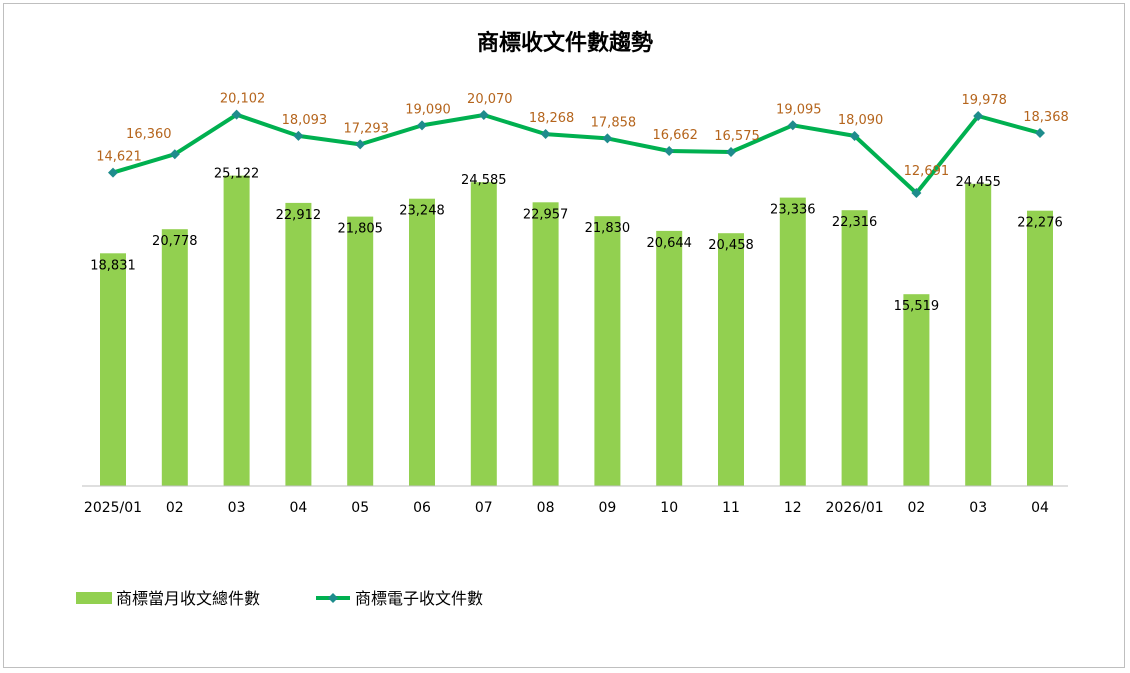 The height and width of the screenshot is (673, 1130). I want to click on x-tick-label: 08, so click(546, 508).